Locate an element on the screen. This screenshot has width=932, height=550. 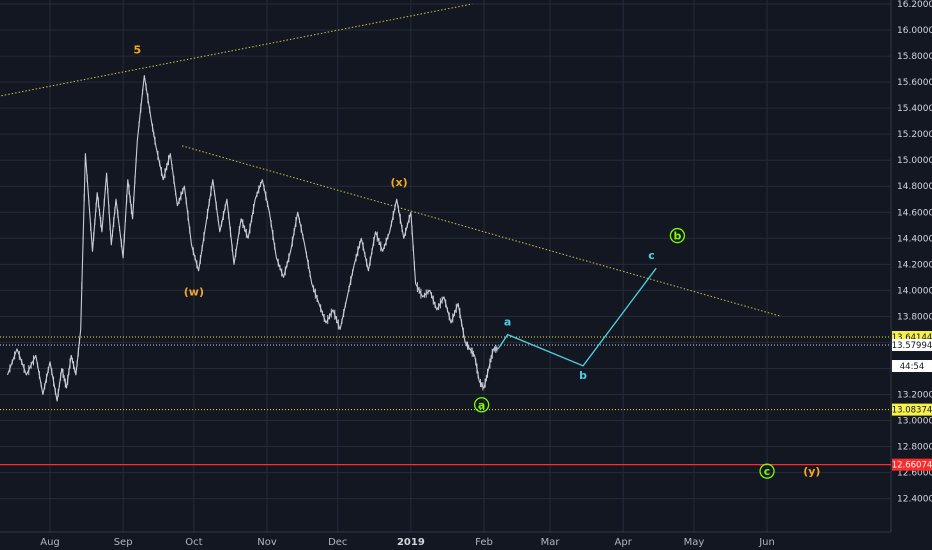
x-axis: Aug Sep Oct Nov Dec 2019 Feb Mar Apr May Jun is located at coordinates (445, 539).